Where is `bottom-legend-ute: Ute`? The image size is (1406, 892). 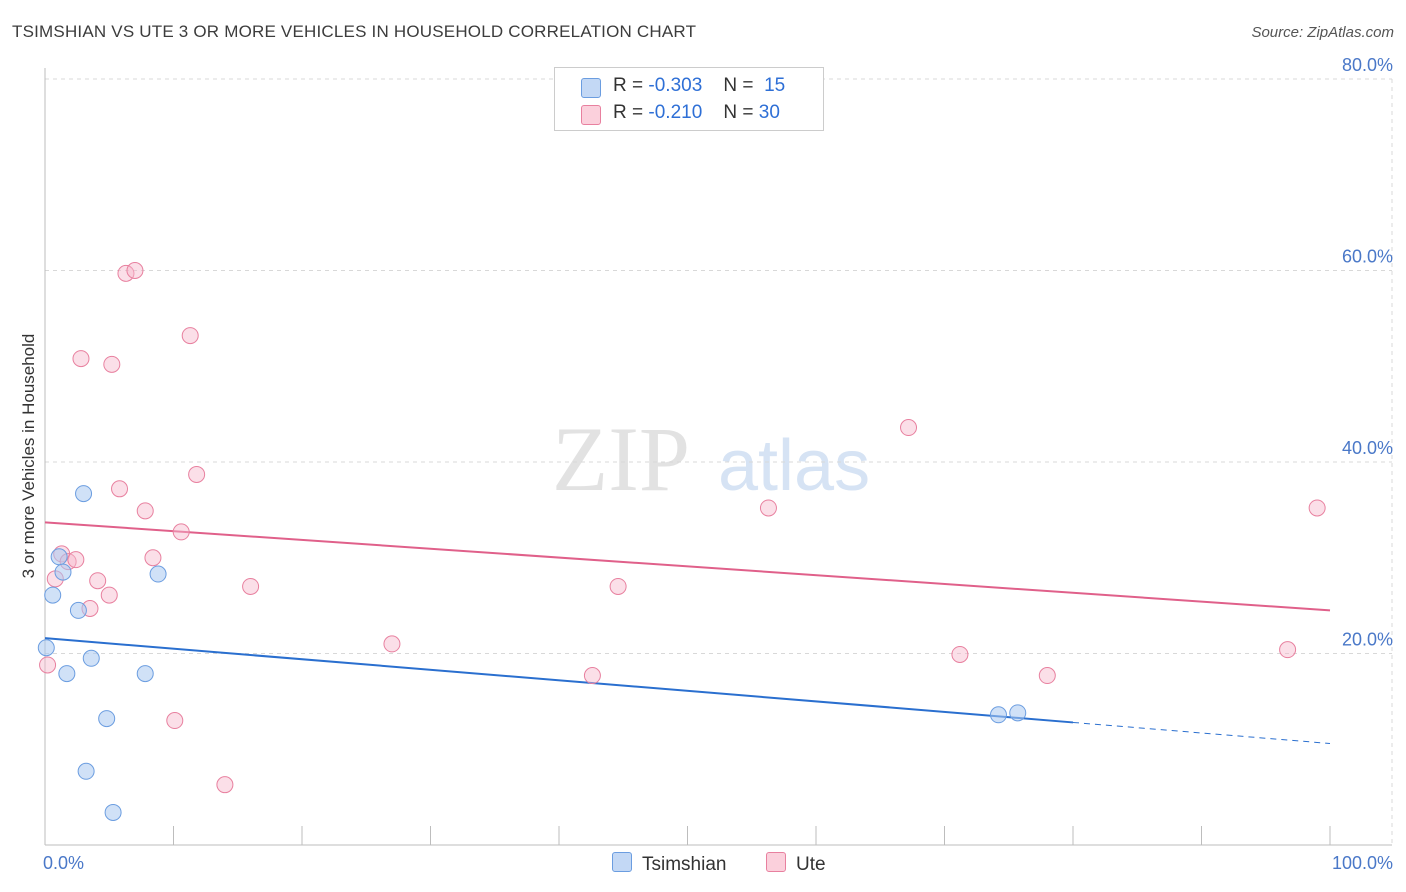 bottom-legend-ute: Ute is located at coordinates (796, 864).